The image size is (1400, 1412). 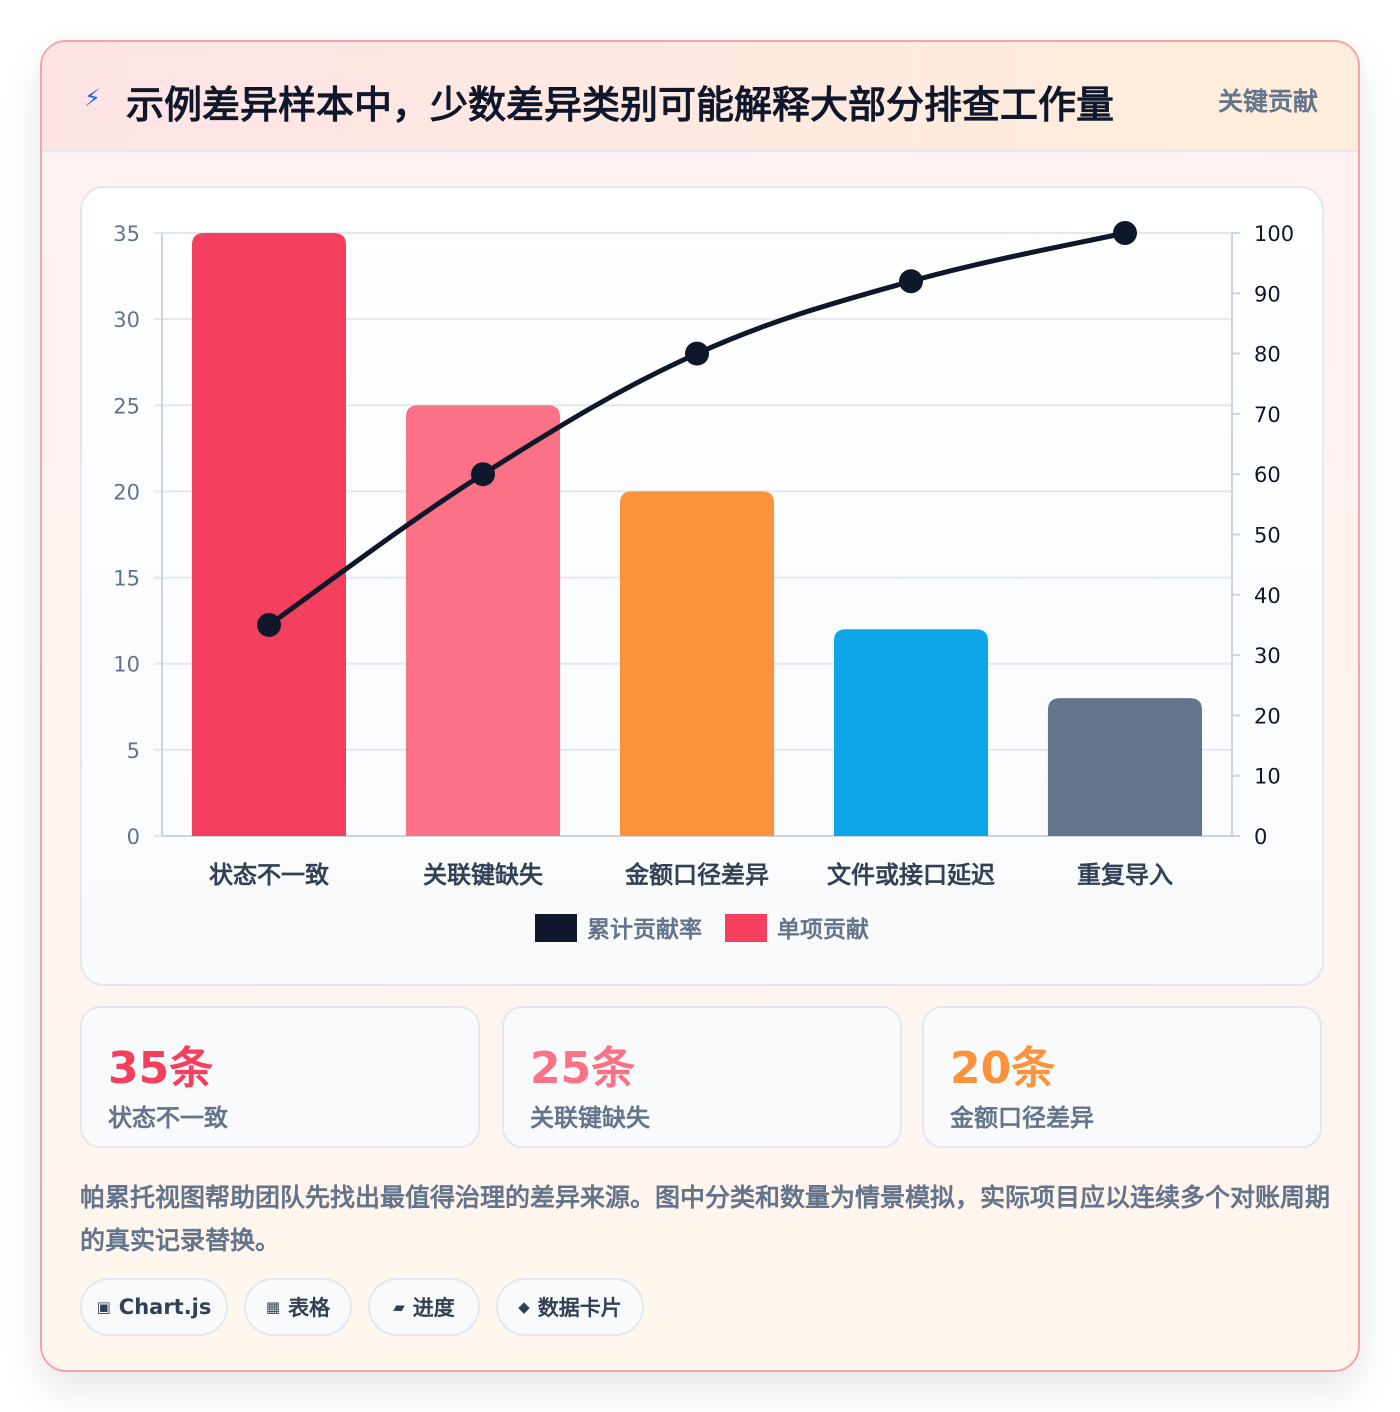 What do you see at coordinates (590, 1118) in the screenshot?
I see `stat-label: 关联键缺失` at bounding box center [590, 1118].